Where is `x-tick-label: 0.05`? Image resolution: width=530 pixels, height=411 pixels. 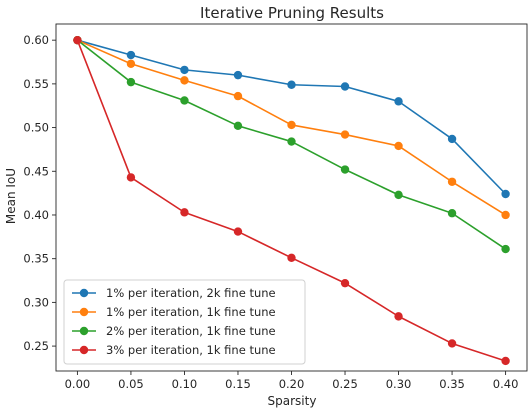
x-tick-label: 0.05 is located at coordinates (131, 384).